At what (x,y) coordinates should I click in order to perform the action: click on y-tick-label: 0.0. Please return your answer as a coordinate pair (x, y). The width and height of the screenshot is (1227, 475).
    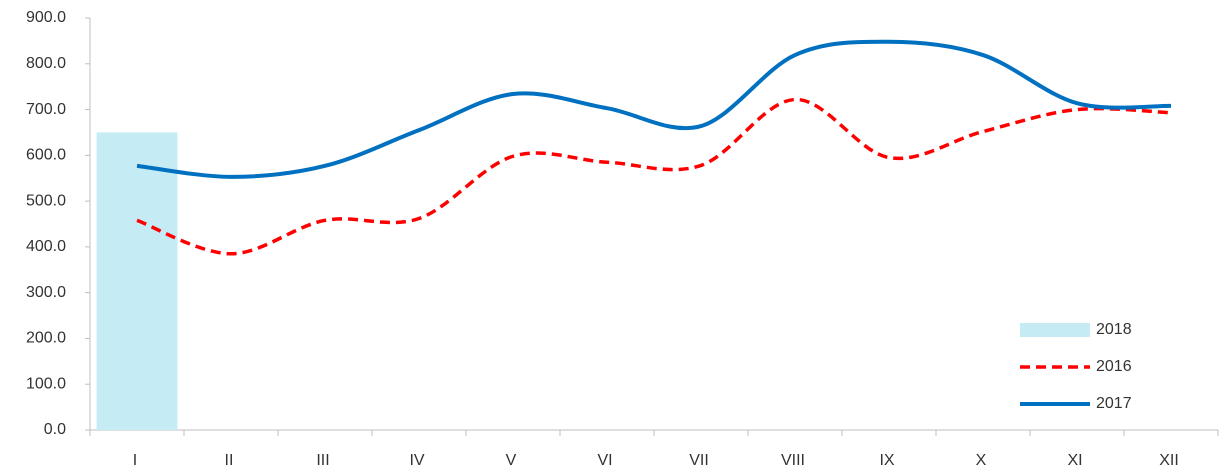
    Looking at the image, I should click on (55, 429).